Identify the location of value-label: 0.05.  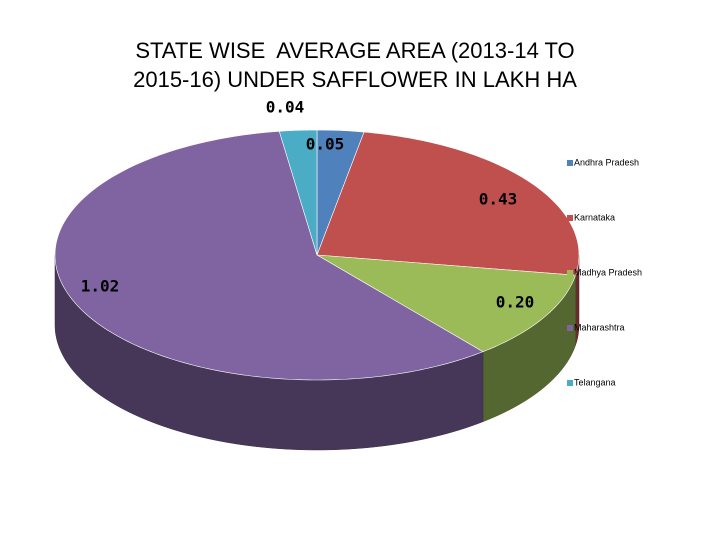
(325, 144).